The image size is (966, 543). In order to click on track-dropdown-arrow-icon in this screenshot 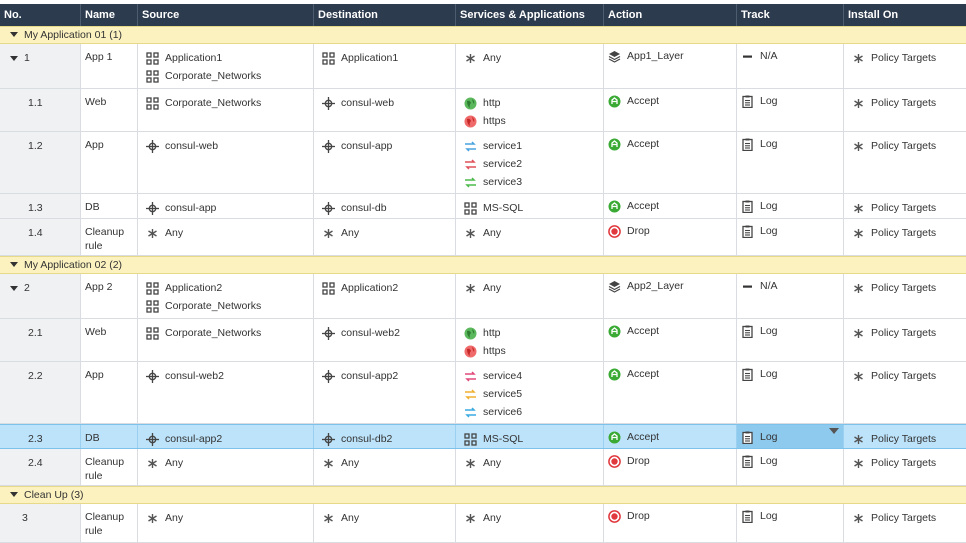, I will do `click(834, 431)`.